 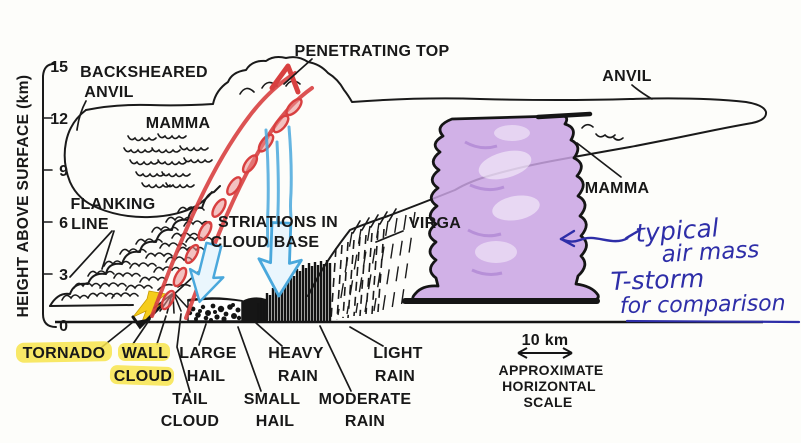 I want to click on moderate-rain-leader, so click(x=335, y=358).